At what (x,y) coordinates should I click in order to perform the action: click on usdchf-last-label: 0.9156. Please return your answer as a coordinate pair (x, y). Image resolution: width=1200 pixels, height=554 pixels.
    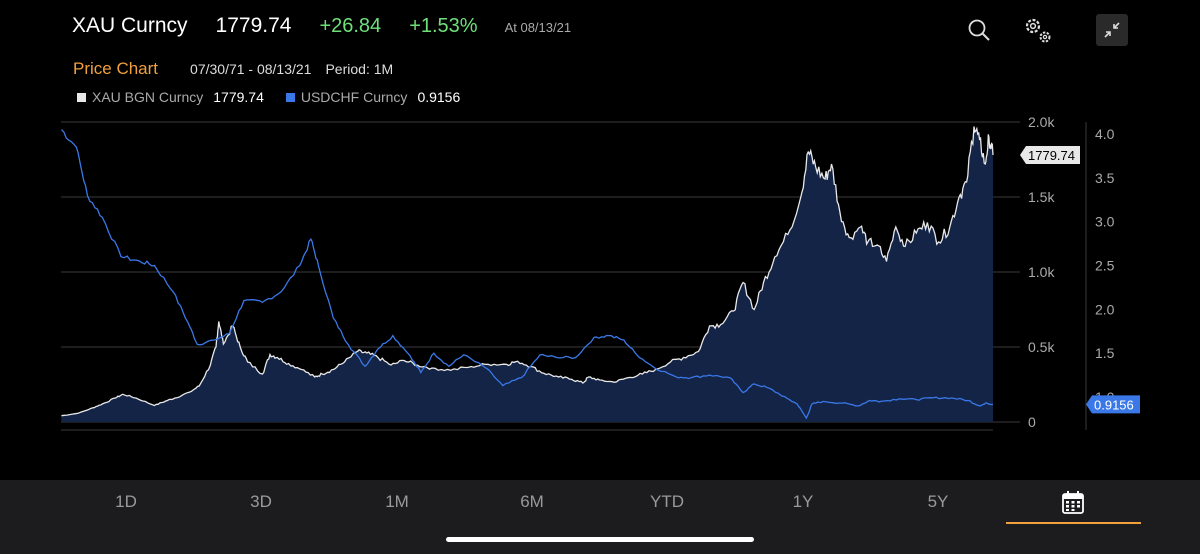
    Looking at the image, I should click on (1114, 404).